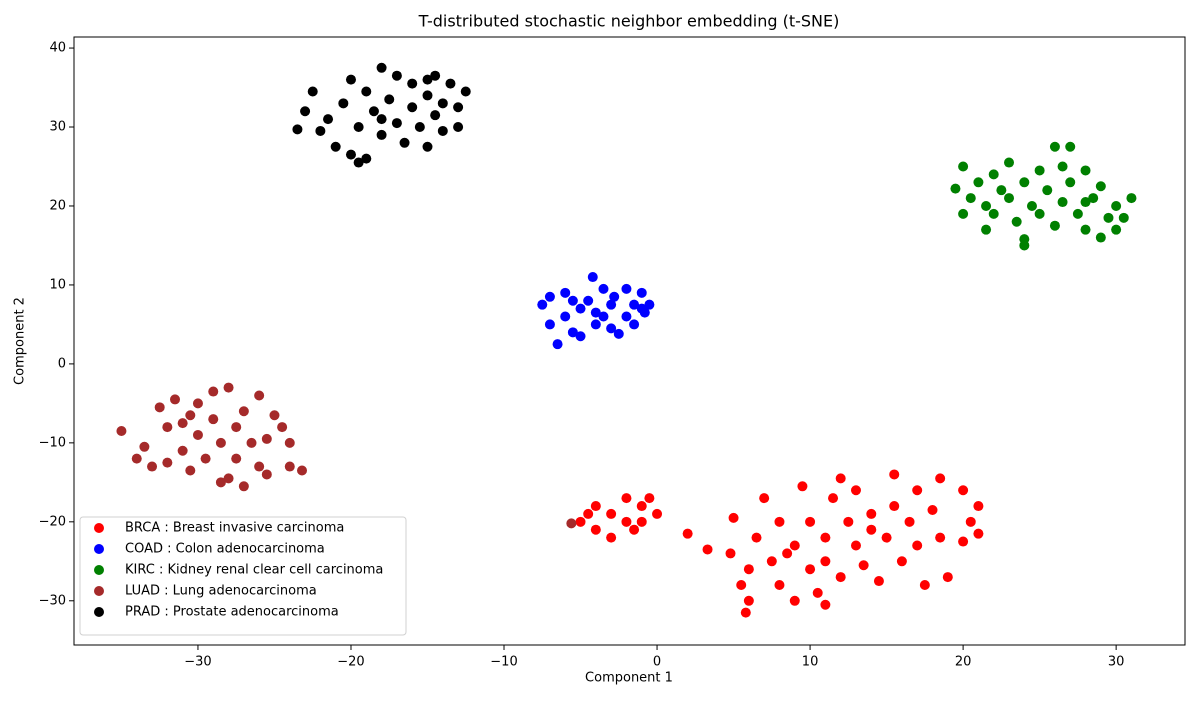 Image resolution: width=1200 pixels, height=704 pixels. Describe the element at coordinates (20, 341) in the screenshot. I see `y-axis-label: Component 2` at that location.